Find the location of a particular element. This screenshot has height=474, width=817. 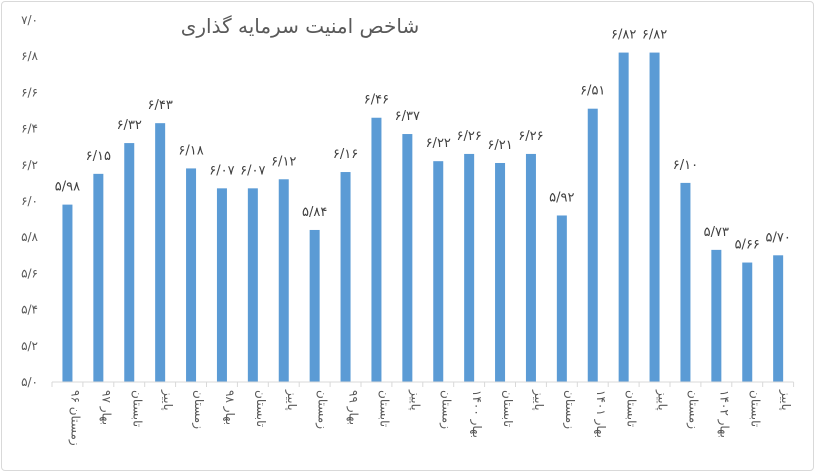

data-label: ۶/۴۳ is located at coordinates (159, 105).